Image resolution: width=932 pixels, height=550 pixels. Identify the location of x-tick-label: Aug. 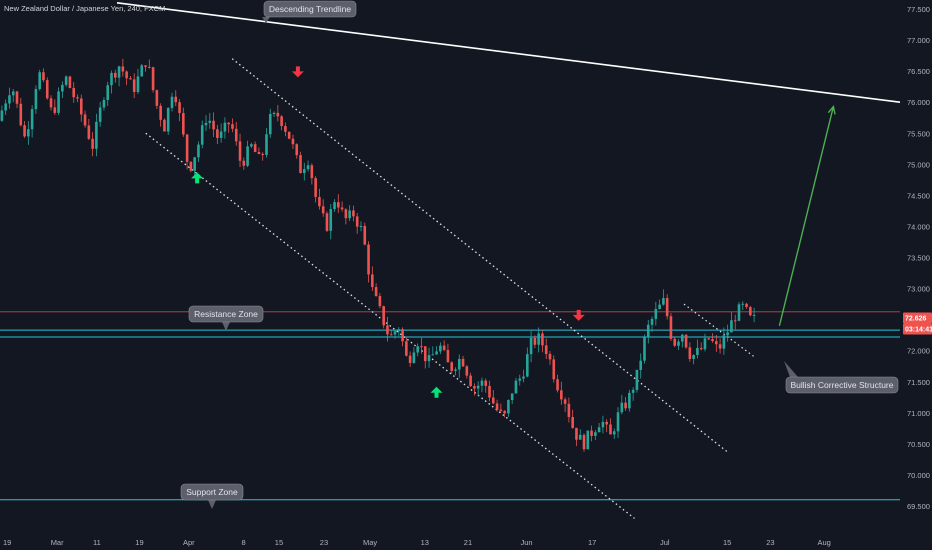
(824, 542).